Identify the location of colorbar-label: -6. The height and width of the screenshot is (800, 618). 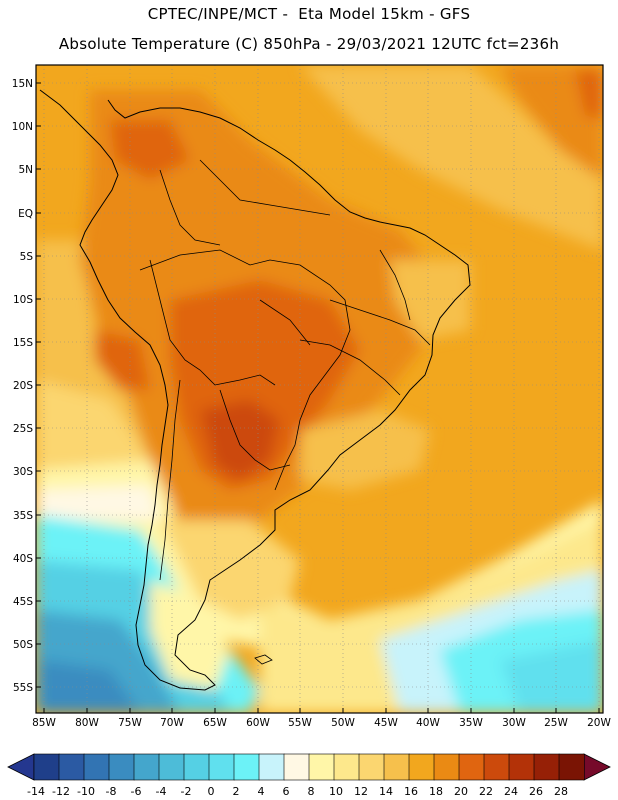
(136, 791).